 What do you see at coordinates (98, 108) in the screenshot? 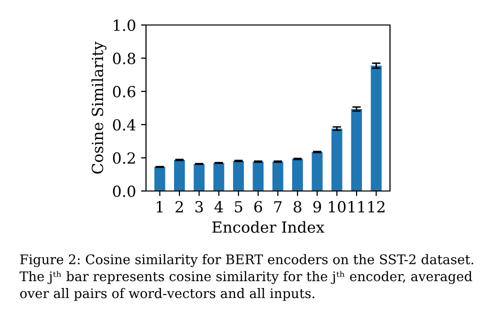
I see `y-axis-title: Cosine Similarity` at bounding box center [98, 108].